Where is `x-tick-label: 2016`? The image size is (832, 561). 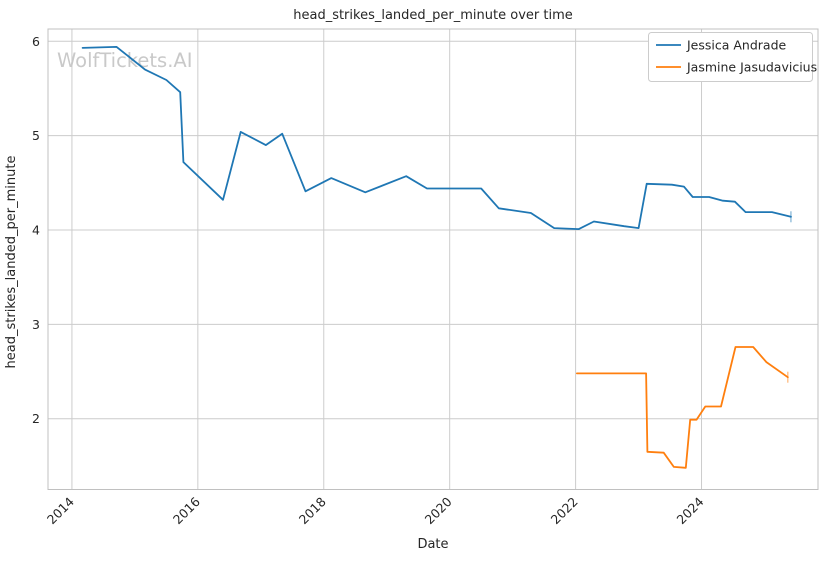 x-tick-label: 2016 is located at coordinates (186, 510).